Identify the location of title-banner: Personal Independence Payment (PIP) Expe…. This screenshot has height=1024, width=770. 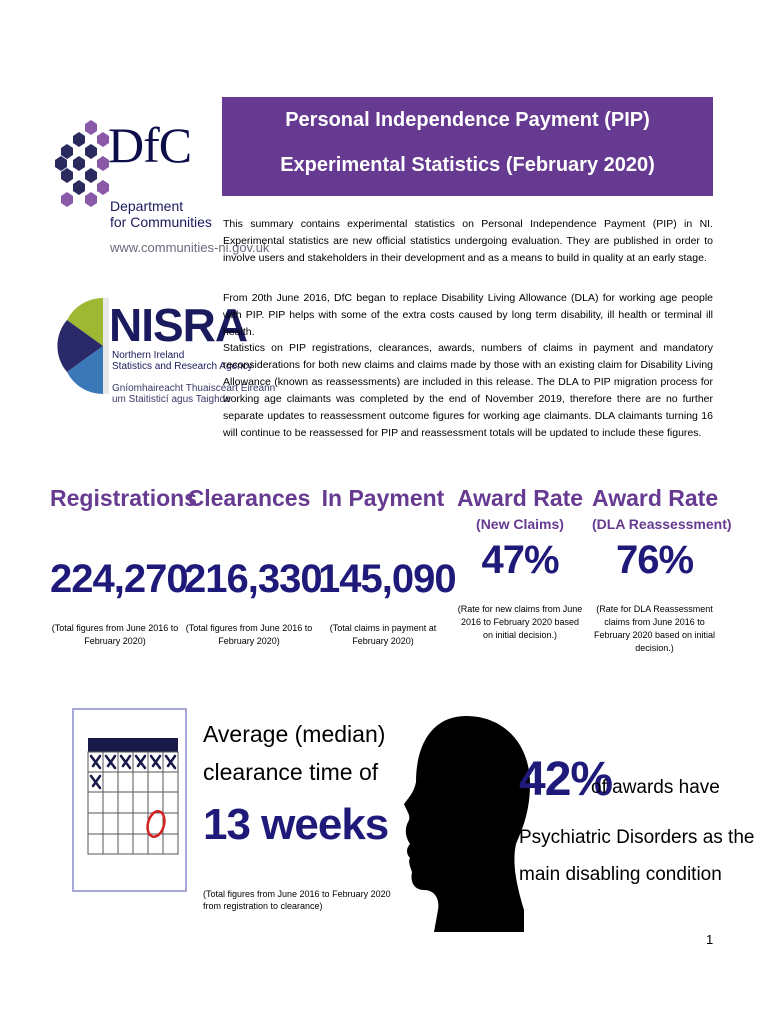
(467, 146).